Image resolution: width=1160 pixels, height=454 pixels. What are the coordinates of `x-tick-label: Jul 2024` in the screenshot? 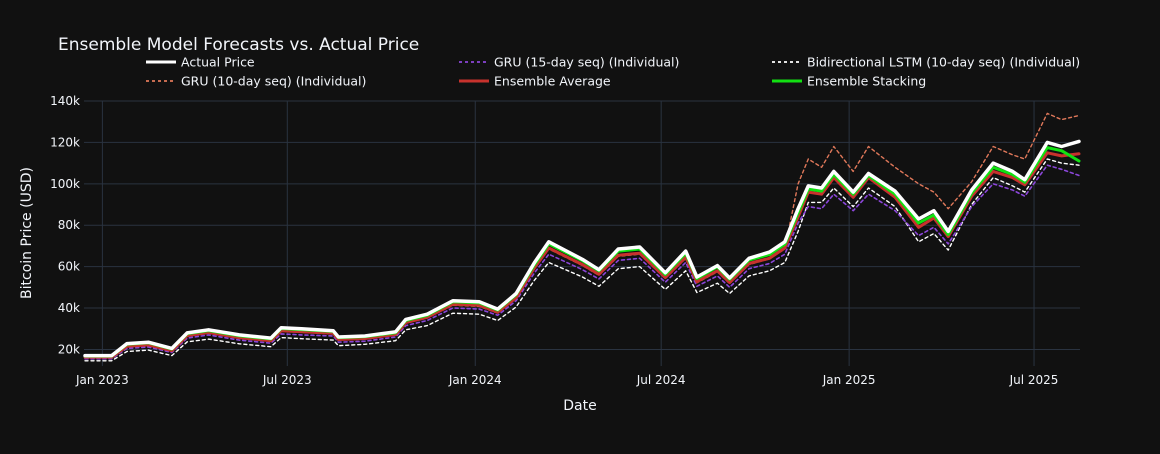 It's located at (661, 380).